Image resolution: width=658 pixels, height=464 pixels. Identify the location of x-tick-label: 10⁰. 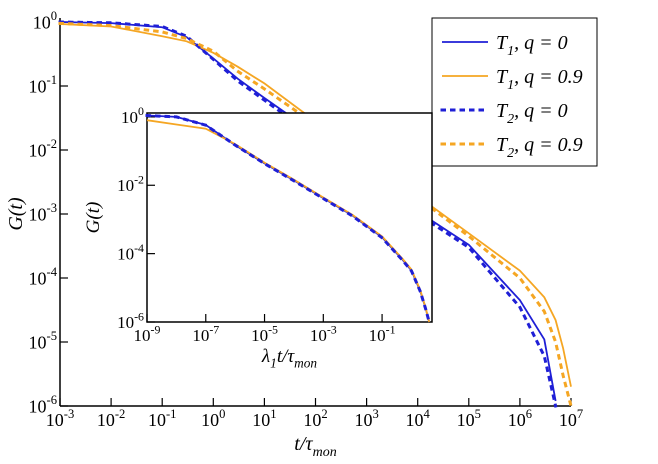
(213, 418).